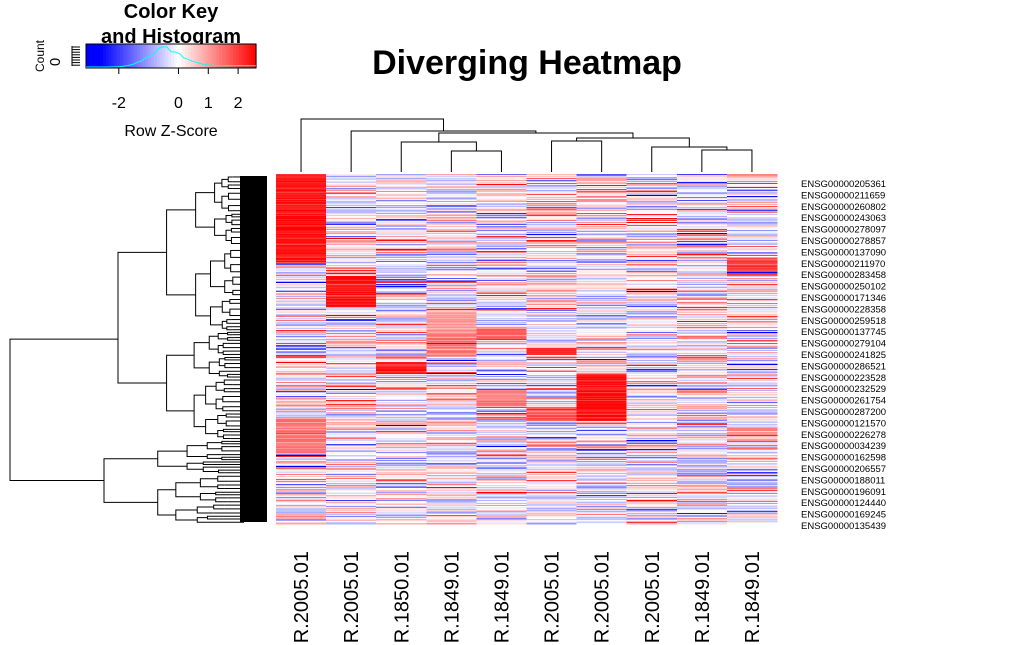  I want to click on row-label: ENSG00000137745, so click(843, 332).